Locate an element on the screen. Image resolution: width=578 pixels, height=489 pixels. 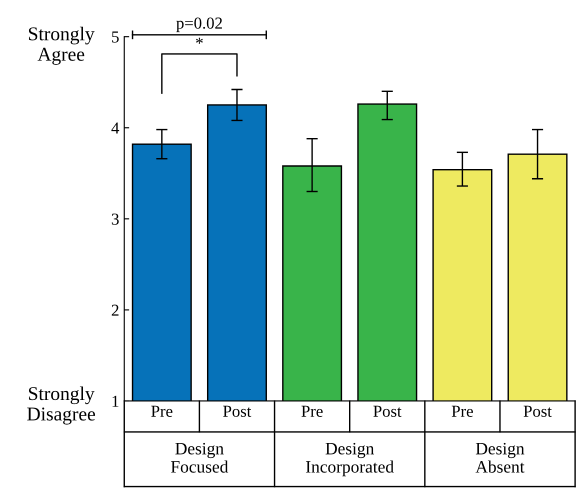
y-tick-label: 1 is located at coordinates (115, 401).